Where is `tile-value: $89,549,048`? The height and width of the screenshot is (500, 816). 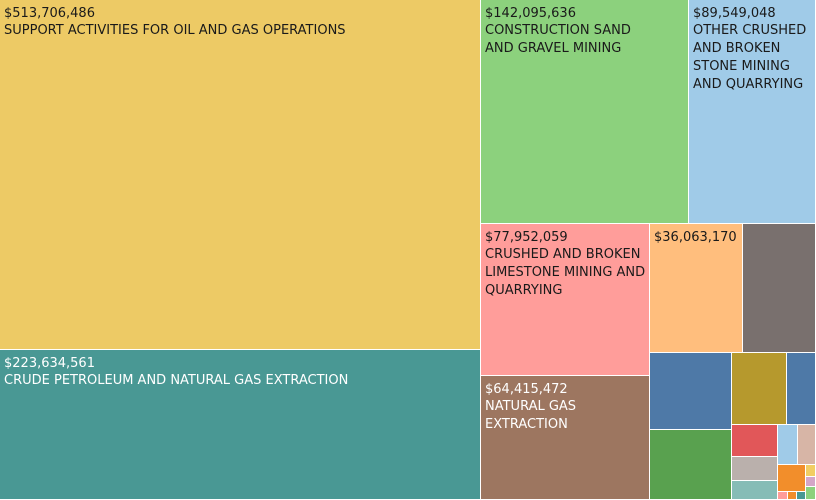
tile-value: $89,549,048 is located at coordinates (734, 13).